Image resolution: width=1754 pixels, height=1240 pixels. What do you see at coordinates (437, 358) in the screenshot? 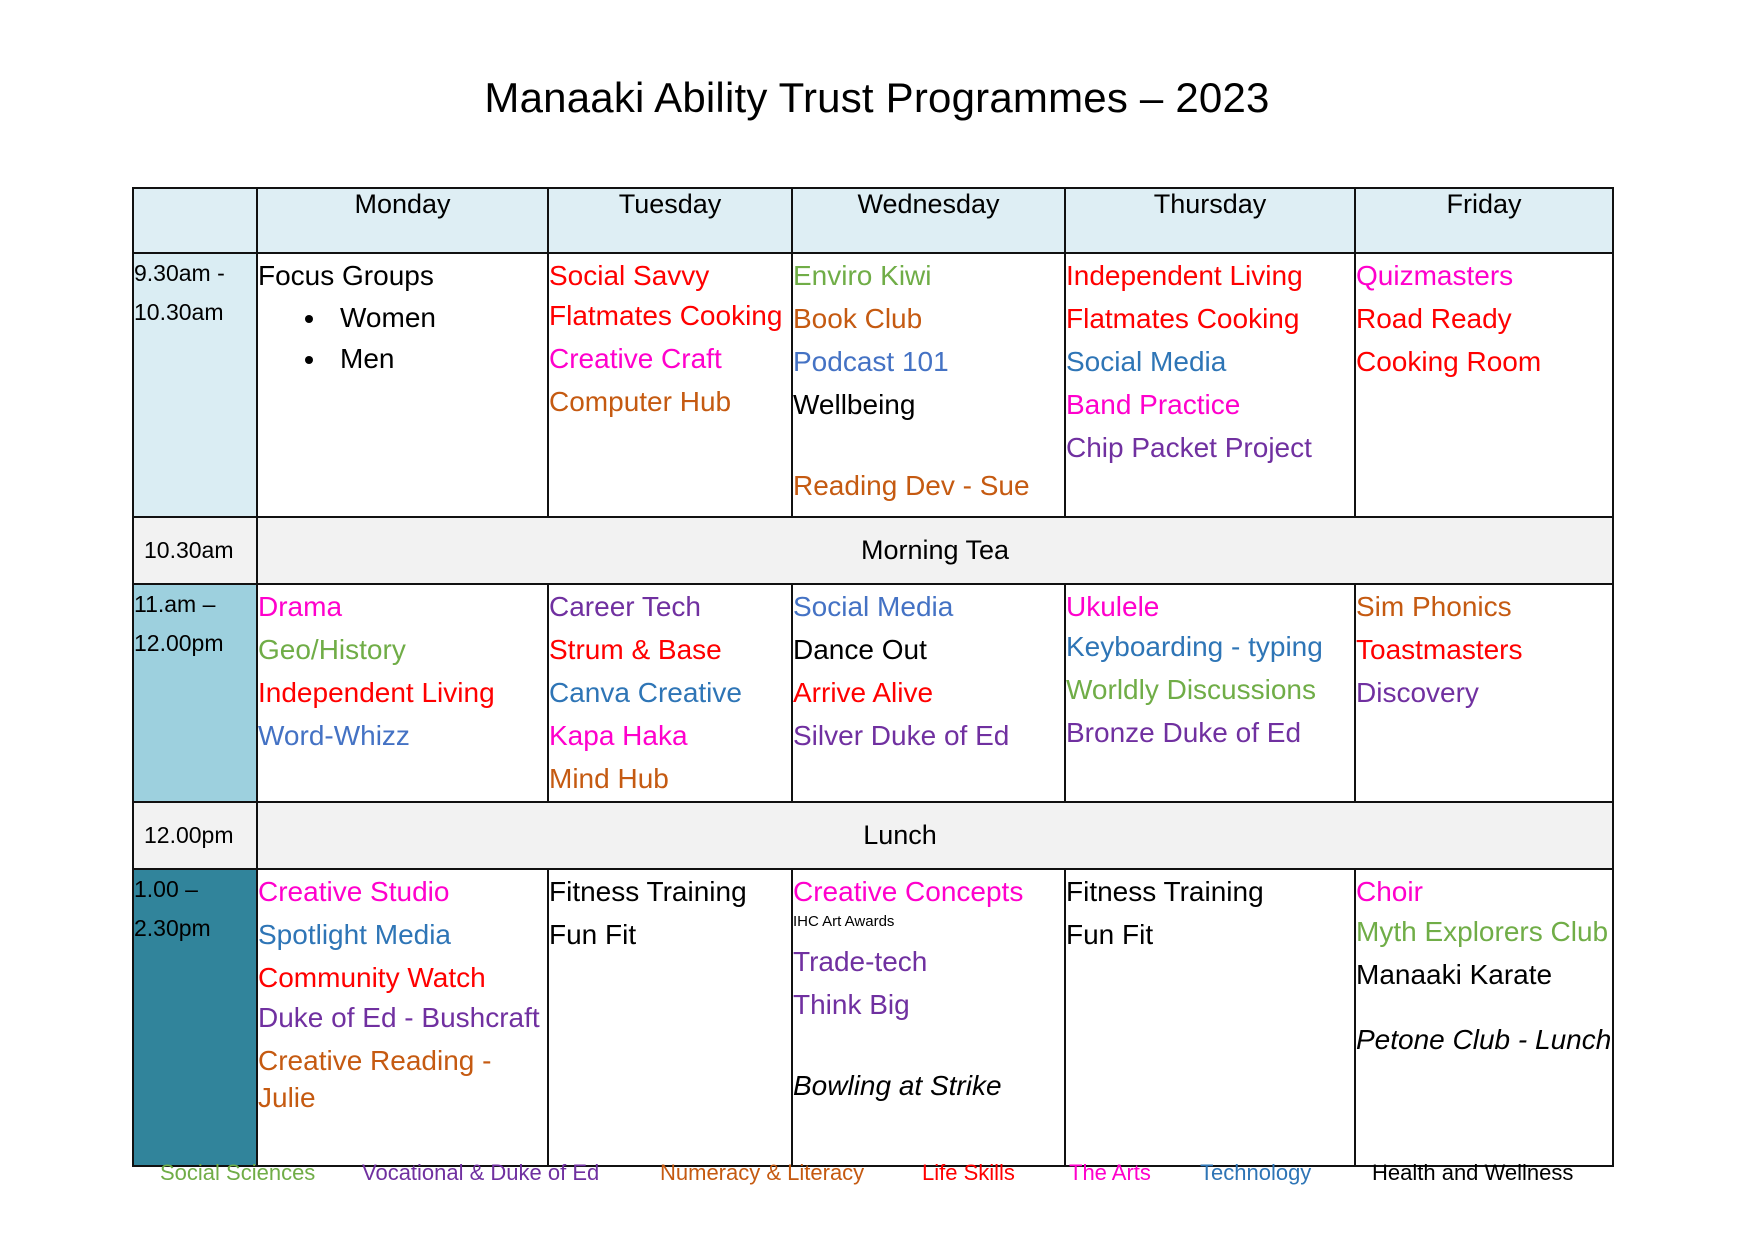
I see `list-item: Men` at bounding box center [437, 358].